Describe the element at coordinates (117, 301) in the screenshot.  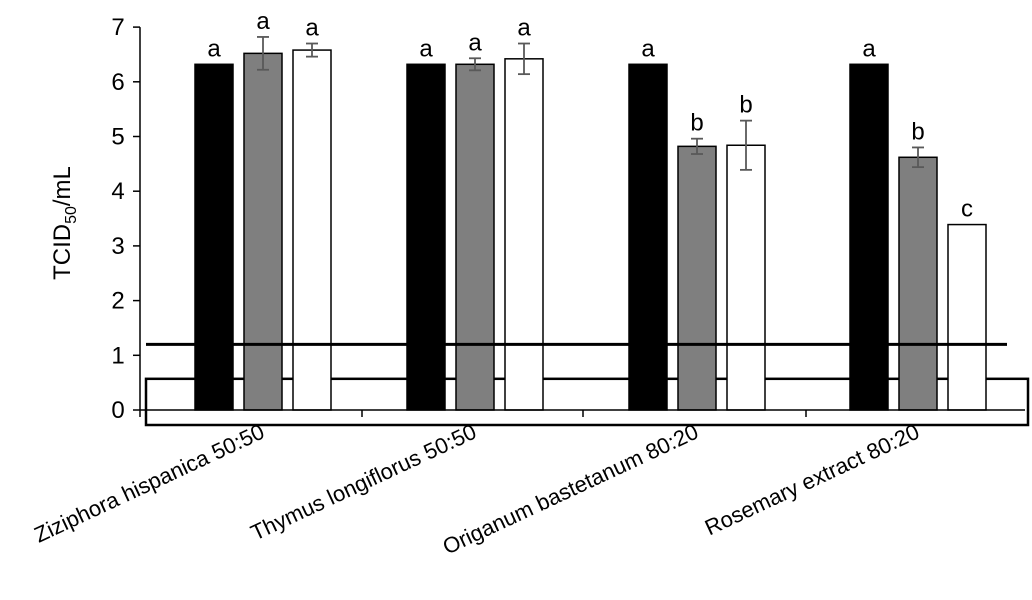
I see `y-tick-label: 2` at that location.